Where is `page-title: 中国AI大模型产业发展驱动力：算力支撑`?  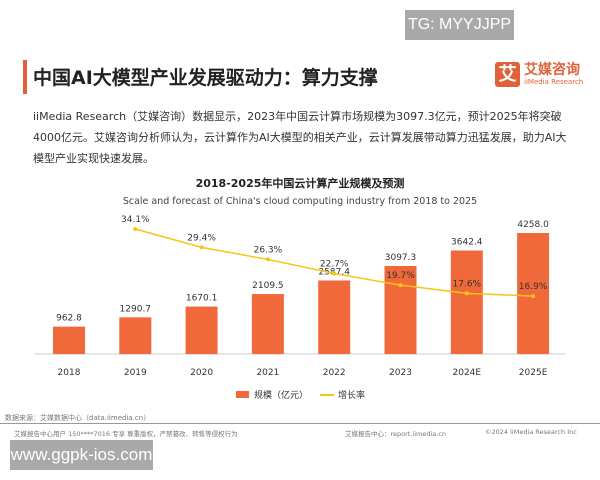 page-title: 中国AI大模型产业发展驱动力：算力支撑 is located at coordinates (205, 78).